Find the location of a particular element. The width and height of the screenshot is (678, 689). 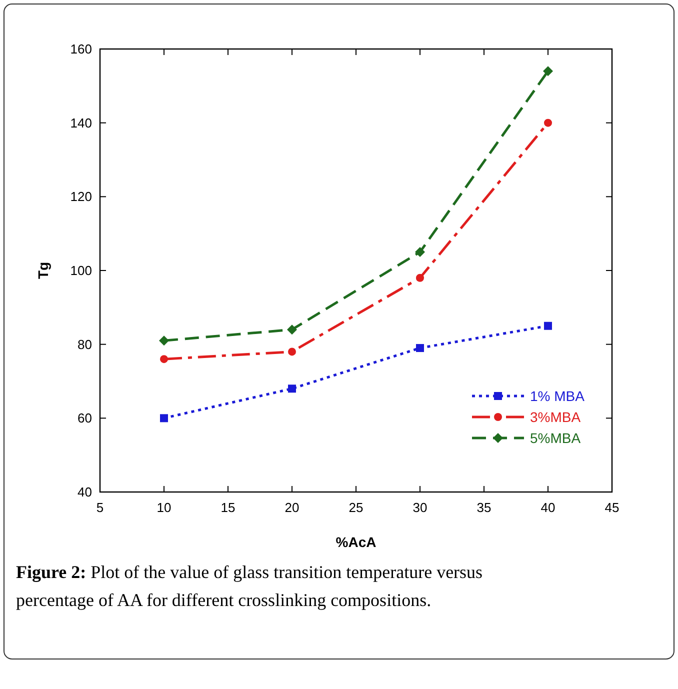

y-tick-label: 140 is located at coordinates (81, 122).